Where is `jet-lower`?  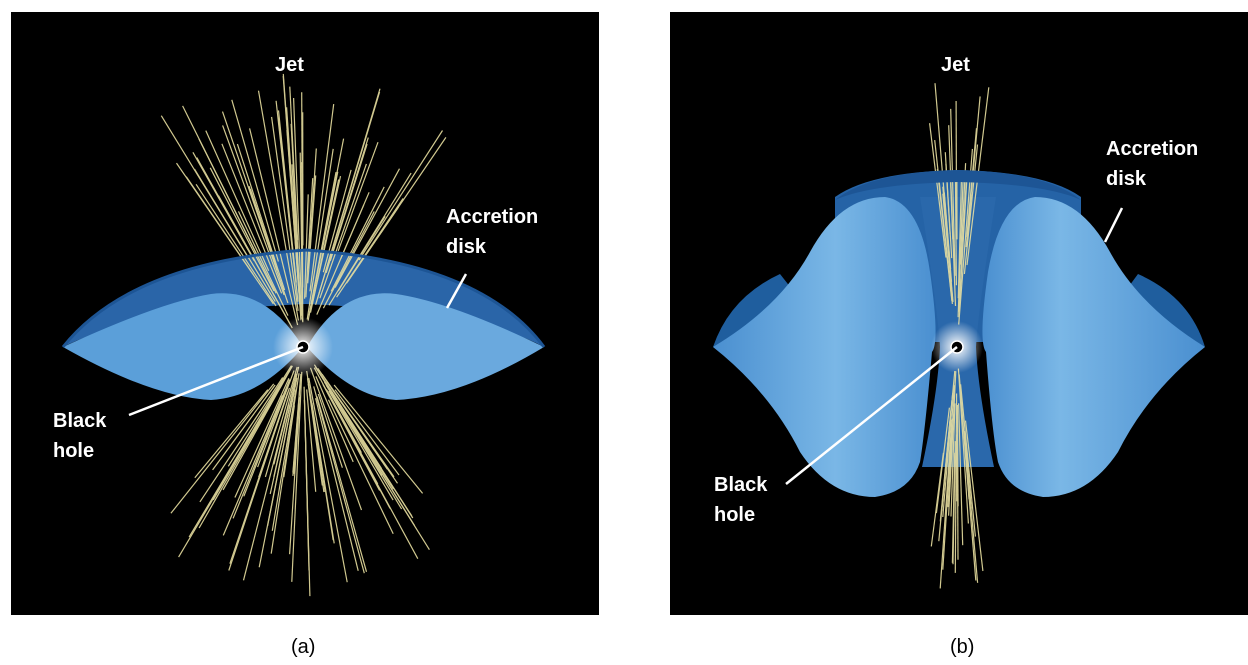 jet-lower is located at coordinates (957, 478).